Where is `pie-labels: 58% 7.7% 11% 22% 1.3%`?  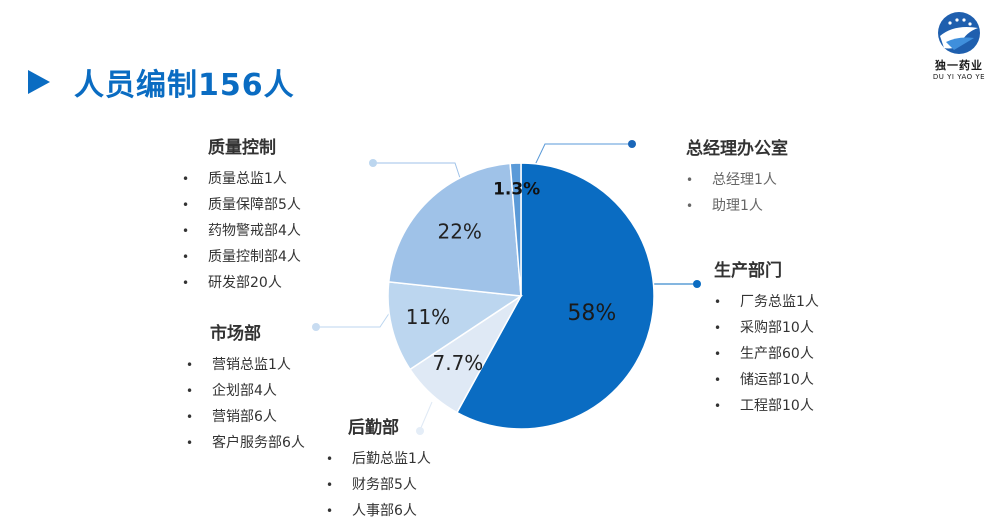
pie-labels: 58% 7.7% 11% 22% 1.3% is located at coordinates (511, 277).